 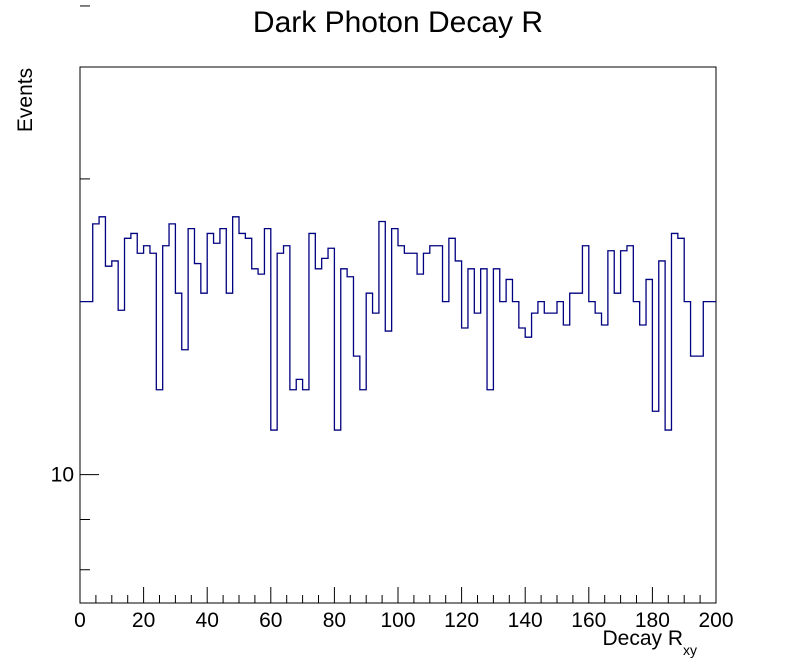 I want to click on x-tick-label: 120, so click(x=461, y=620).